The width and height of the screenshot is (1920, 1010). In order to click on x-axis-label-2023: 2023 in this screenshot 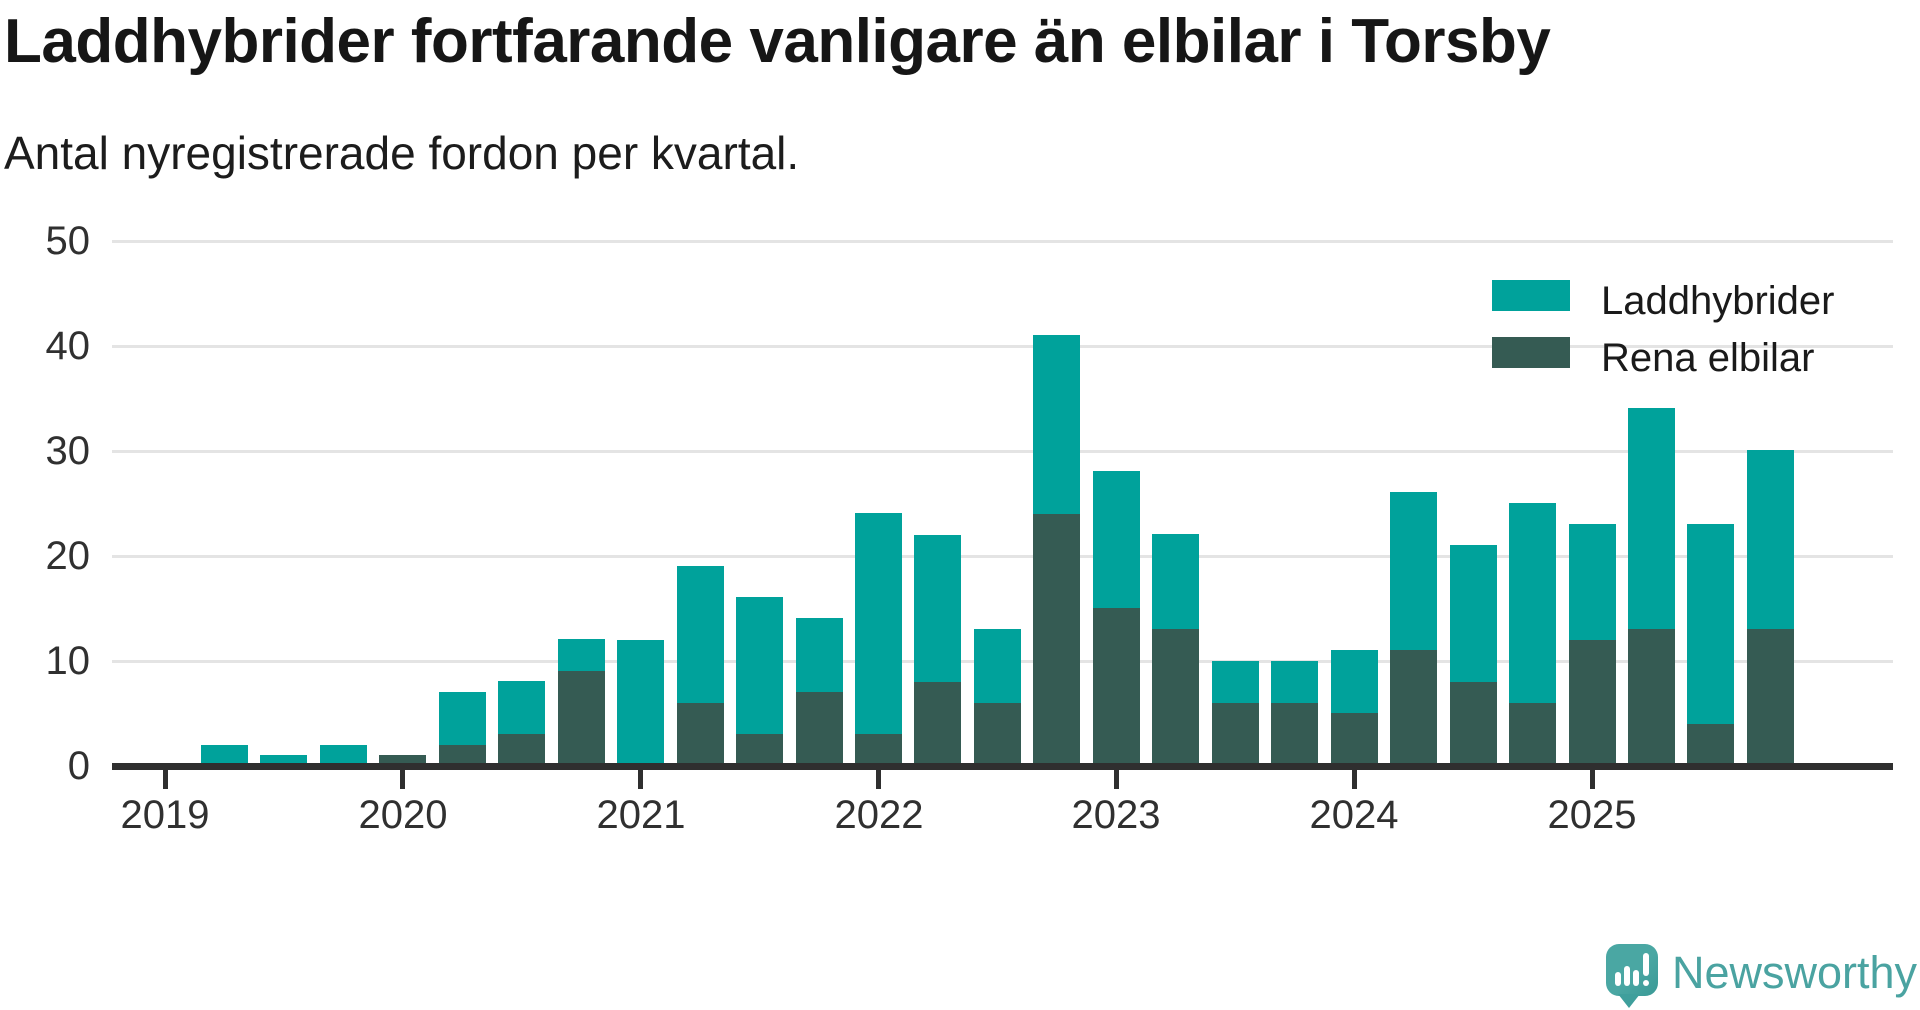, I will do `click(1116, 815)`.